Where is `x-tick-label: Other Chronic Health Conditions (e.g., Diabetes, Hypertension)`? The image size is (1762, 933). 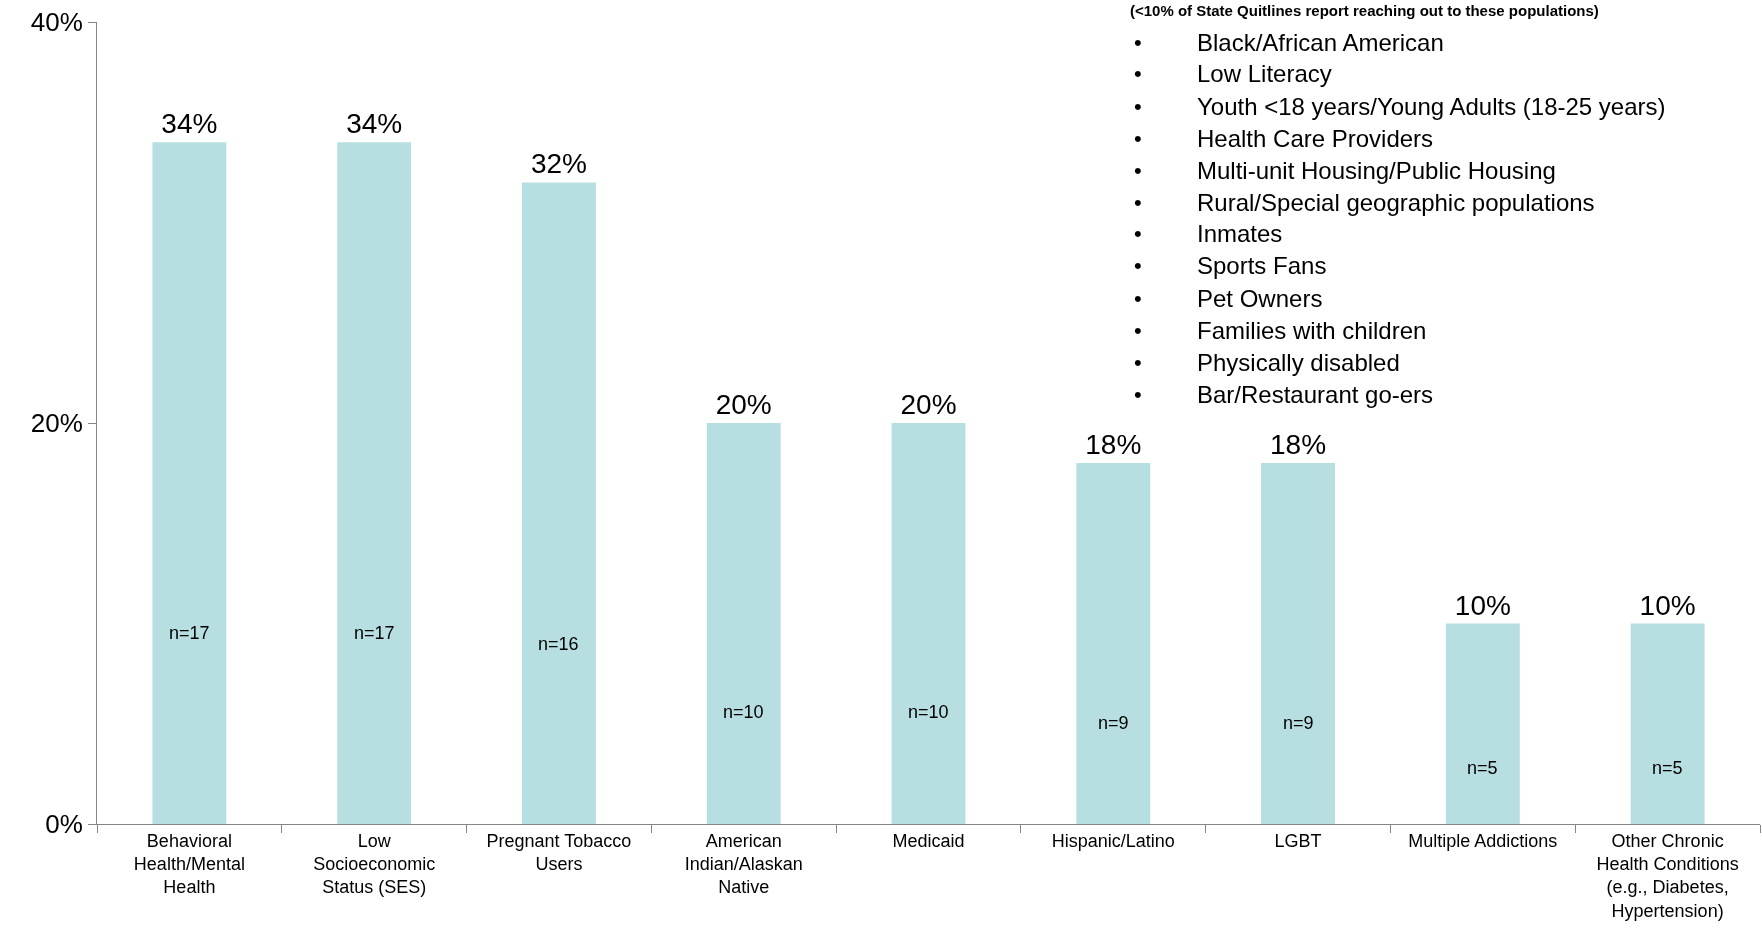
x-tick-label: Other Chronic Health Conditions (e.g., Diabetes, Hypertension) is located at coordinates (1667, 875).